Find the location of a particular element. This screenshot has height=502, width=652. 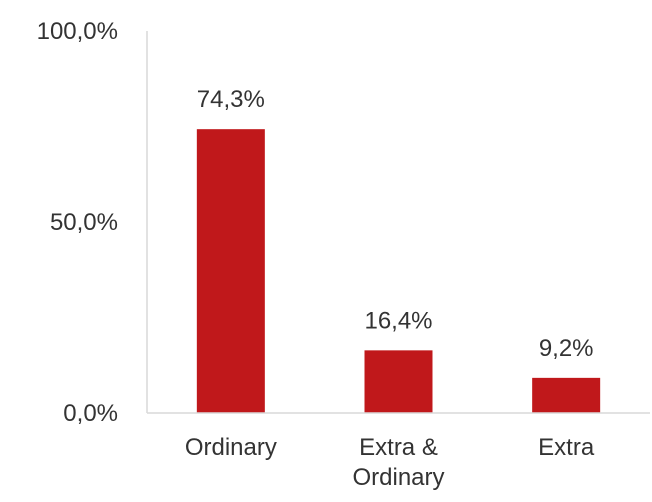

data-label: 9,2% is located at coordinates (566, 348).